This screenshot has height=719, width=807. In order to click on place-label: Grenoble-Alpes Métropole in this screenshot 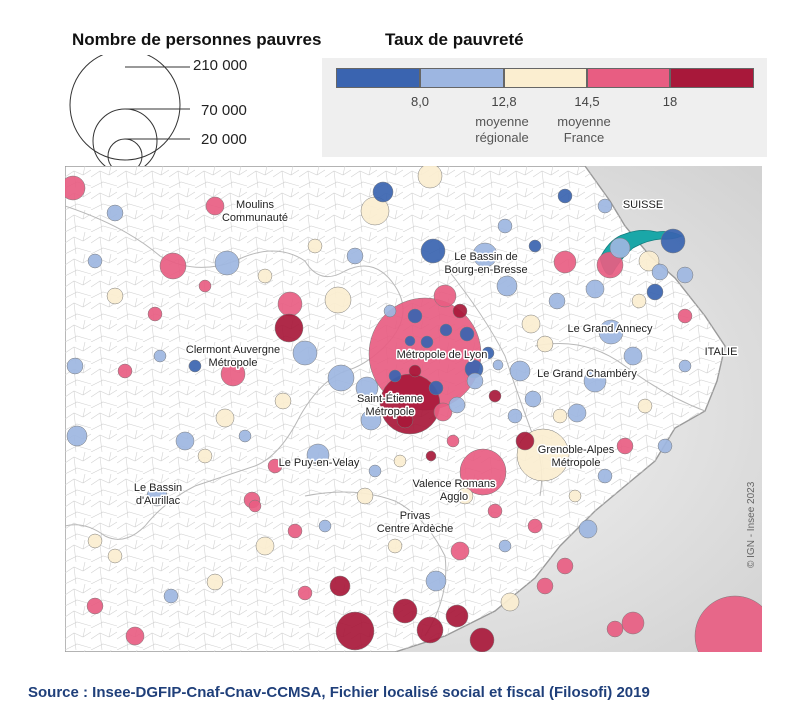, I will do `click(576, 456)`.